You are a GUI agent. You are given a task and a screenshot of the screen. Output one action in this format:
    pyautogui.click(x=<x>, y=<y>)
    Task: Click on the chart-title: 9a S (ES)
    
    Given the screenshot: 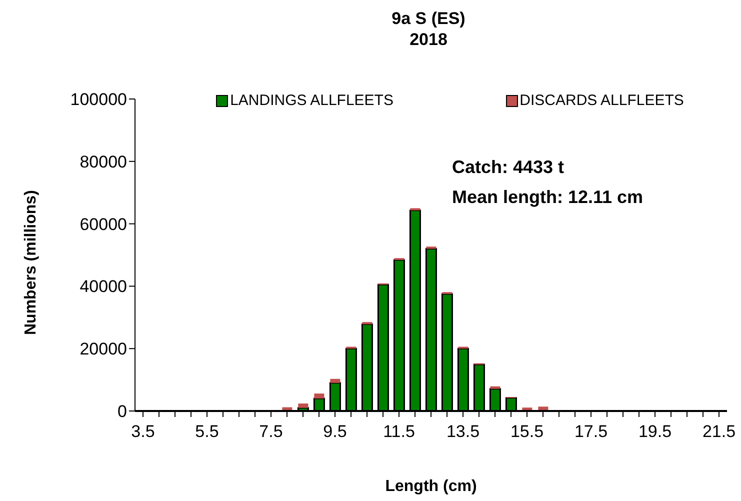 What is the action you would take?
    pyautogui.click(x=428, y=18)
    